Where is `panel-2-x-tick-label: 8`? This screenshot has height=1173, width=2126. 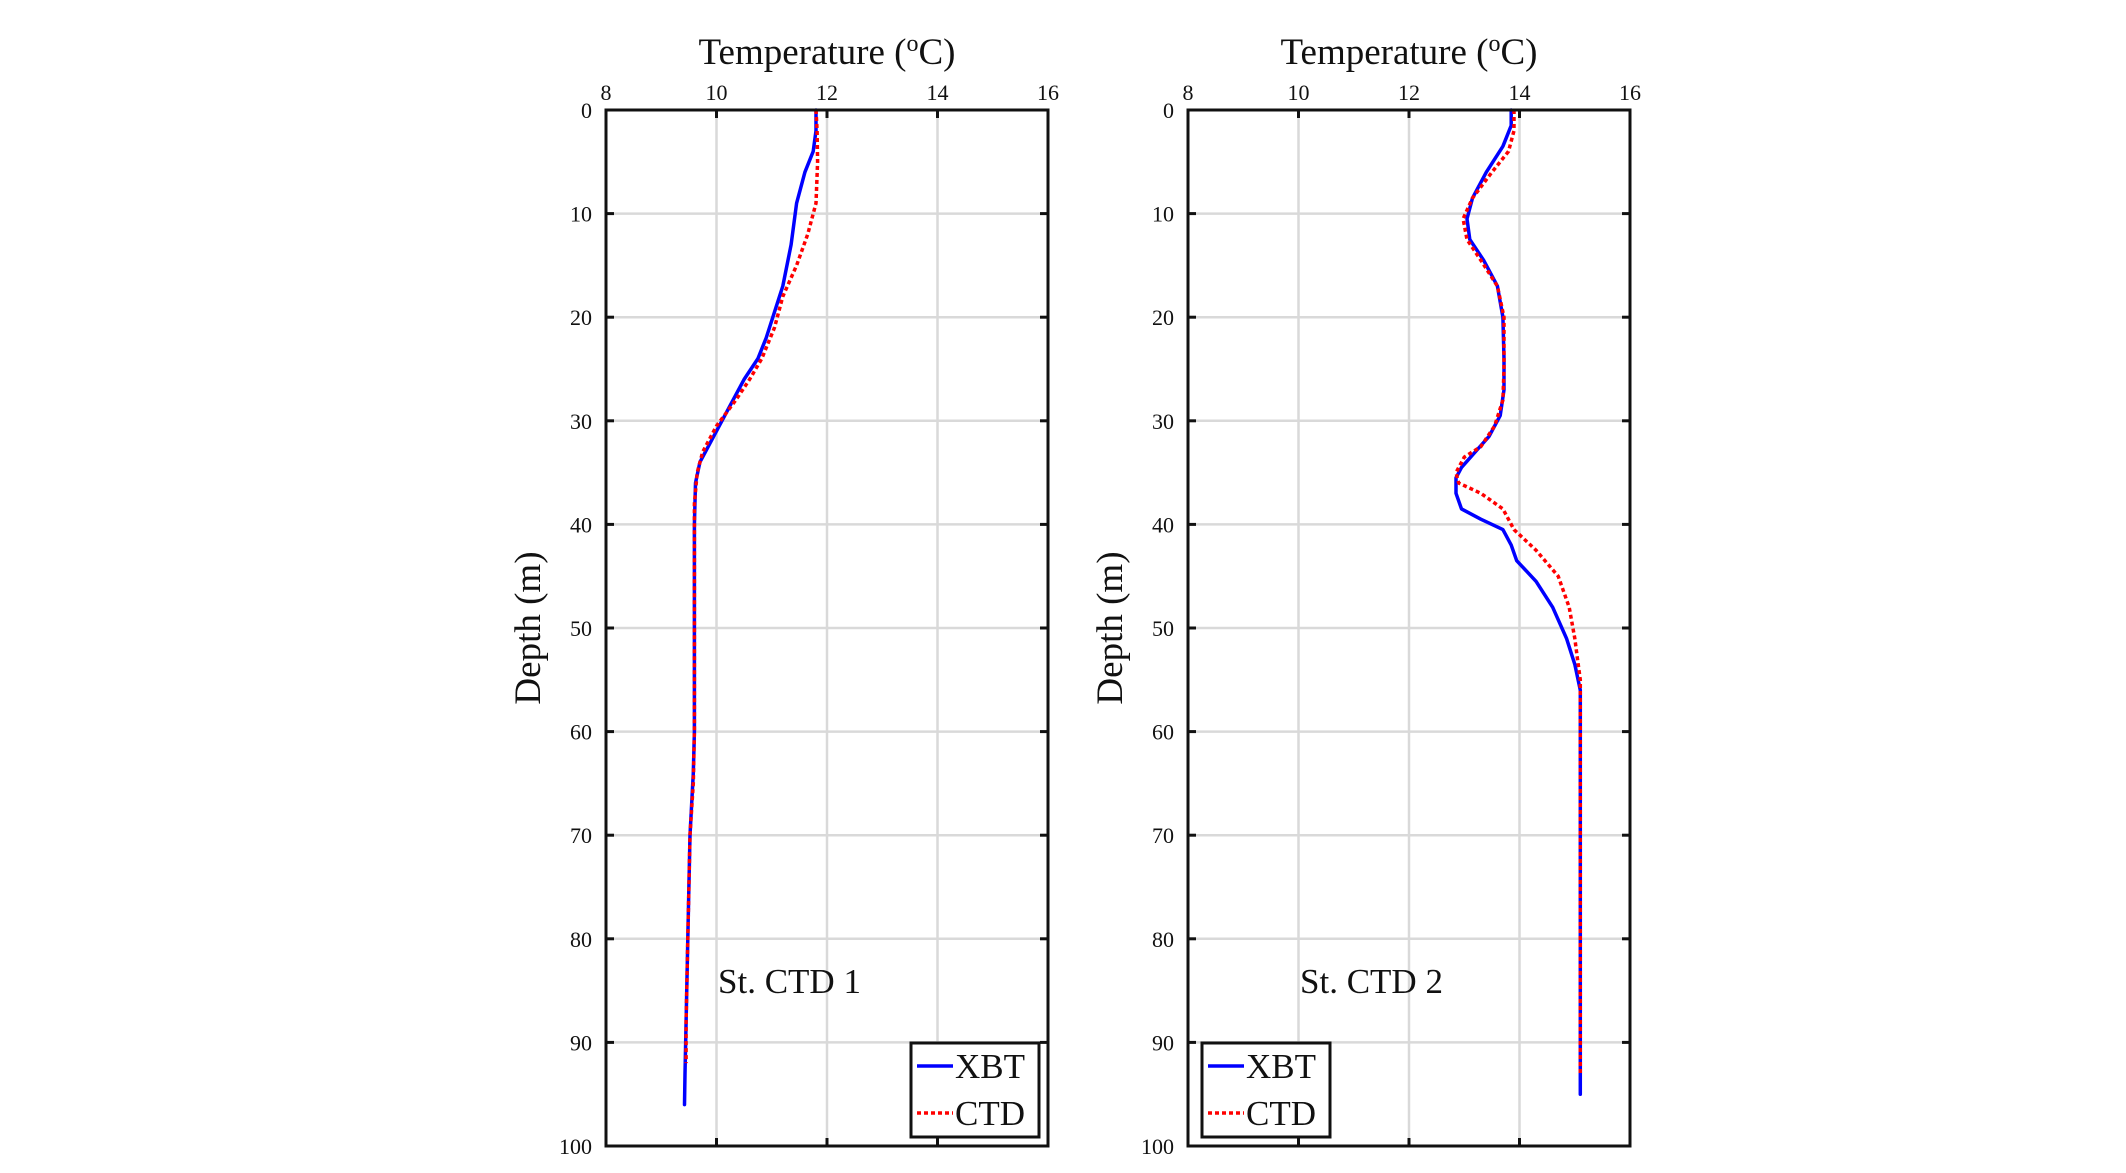
panel-2-x-tick-label: 8 is located at coordinates (1188, 92).